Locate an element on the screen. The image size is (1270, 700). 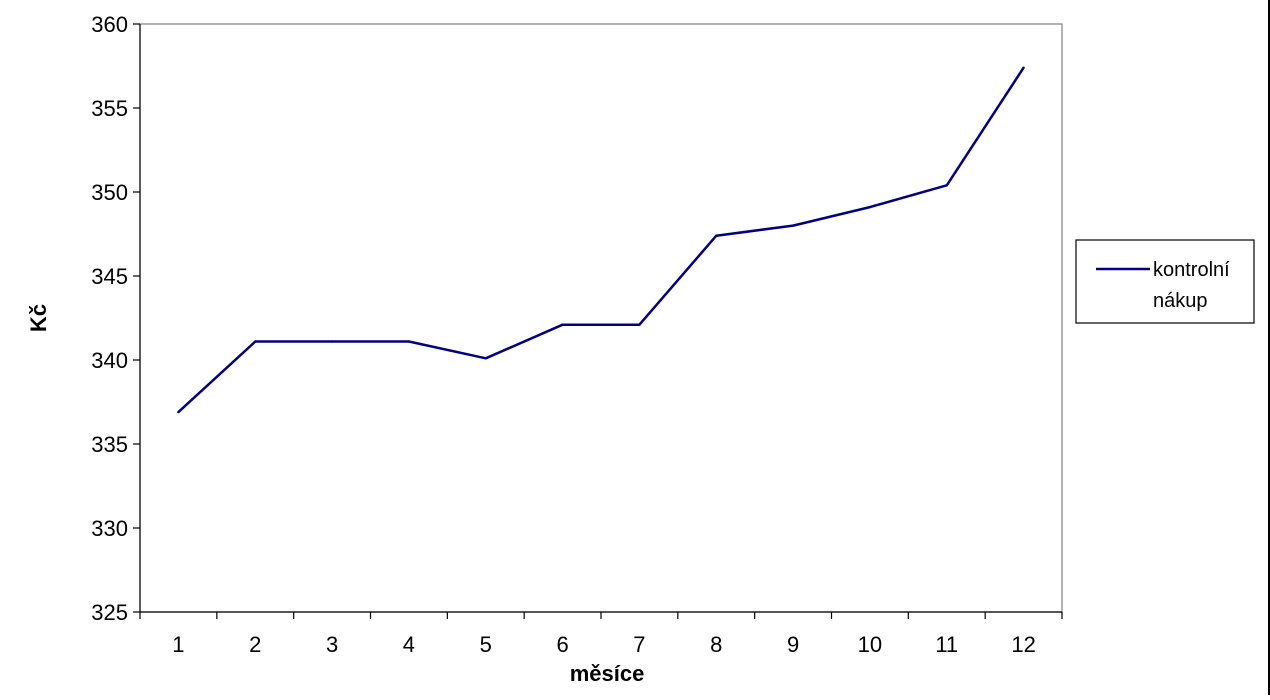
y-tick-label: 340 is located at coordinates (109, 360).